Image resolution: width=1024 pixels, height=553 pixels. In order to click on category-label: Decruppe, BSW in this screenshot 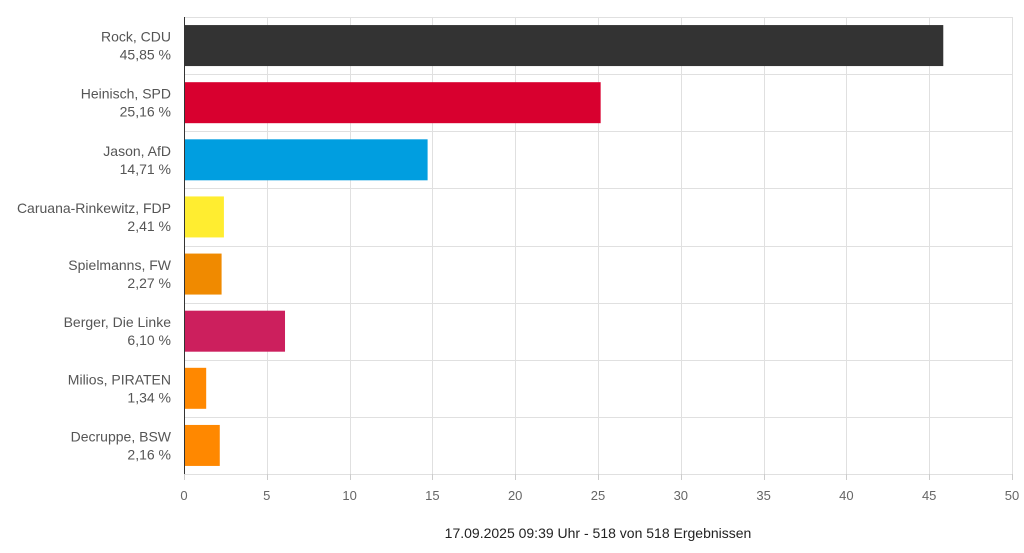, I will do `click(121, 436)`.